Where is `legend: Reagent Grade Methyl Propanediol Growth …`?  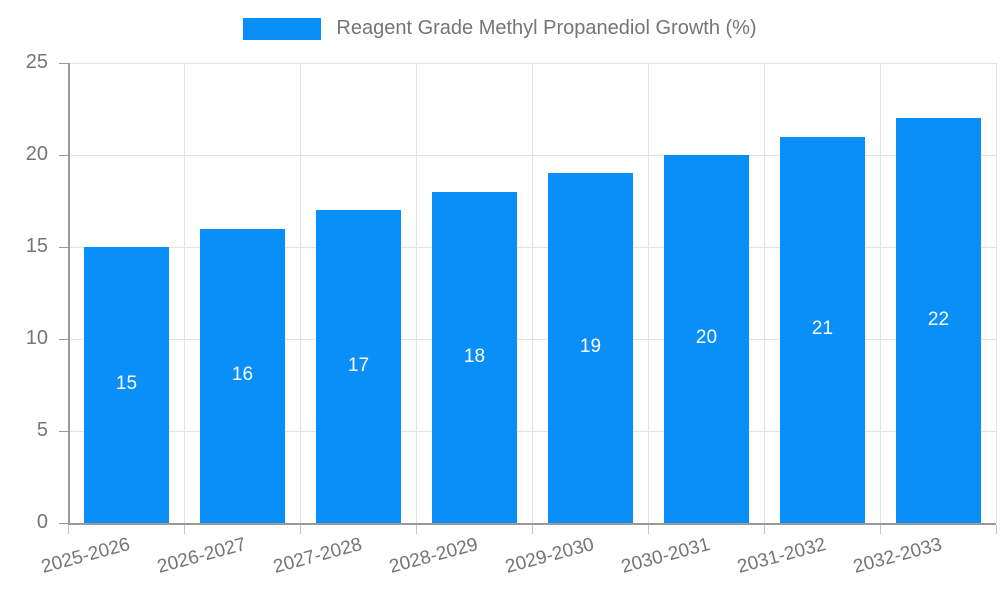 legend: Reagent Grade Methyl Propanediol Growth … is located at coordinates (500, 28).